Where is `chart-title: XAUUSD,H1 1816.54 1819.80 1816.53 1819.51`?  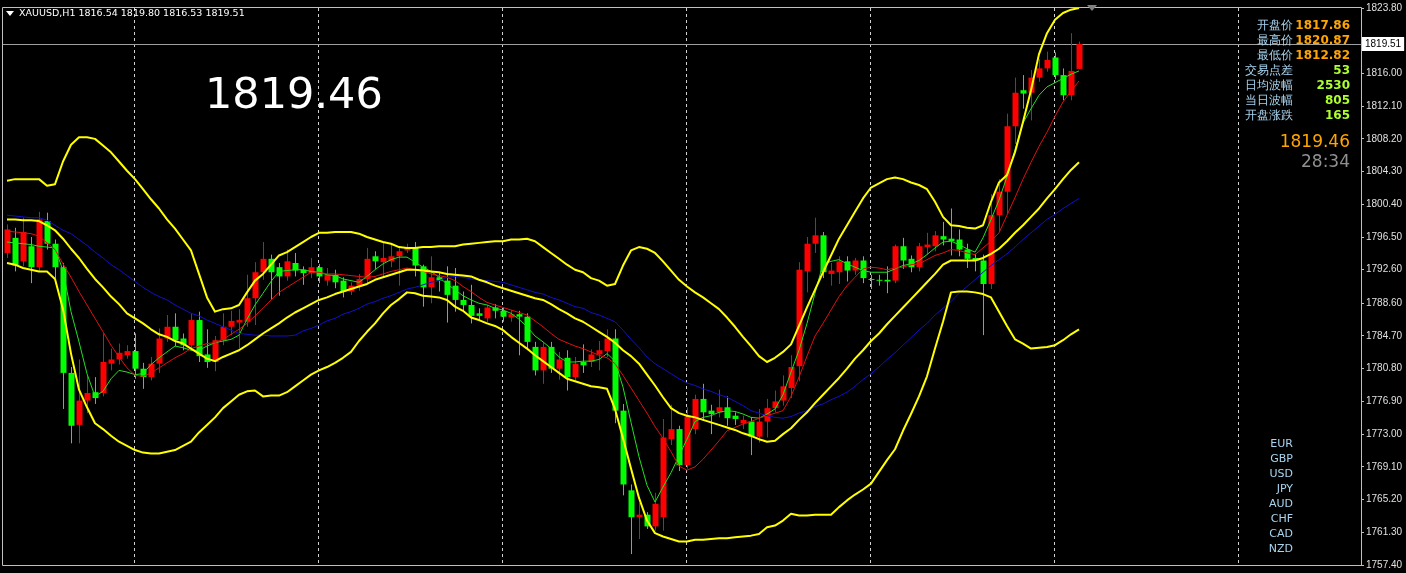 chart-title: XAUUSD,H1 1816.54 1819.80 1816.53 1819.51 is located at coordinates (132, 12).